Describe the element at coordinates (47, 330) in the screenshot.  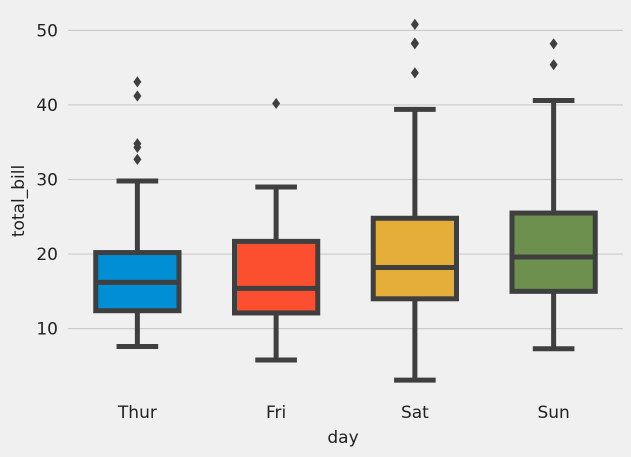
I see `y-tick-label-10: 10` at that location.